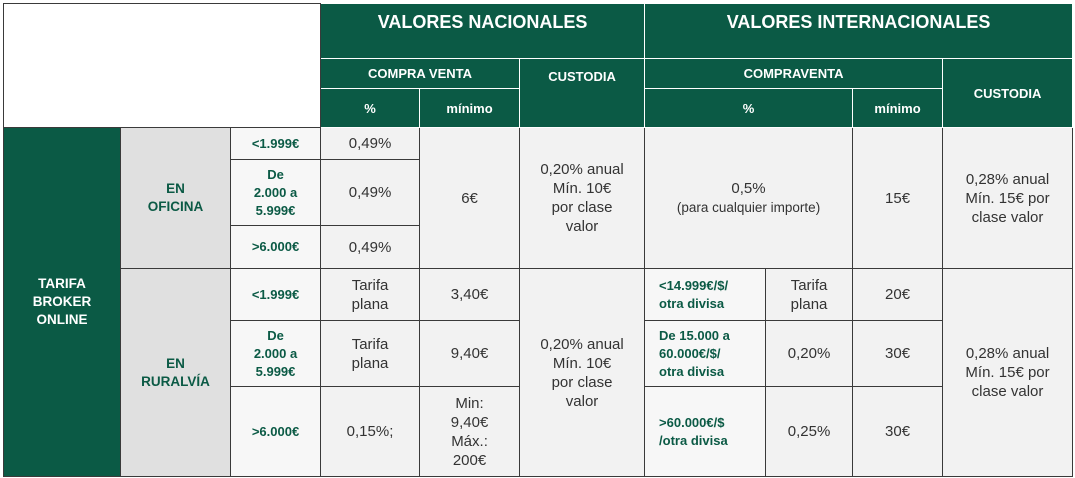  I want to click on cell: 9,40€, so click(470, 353).